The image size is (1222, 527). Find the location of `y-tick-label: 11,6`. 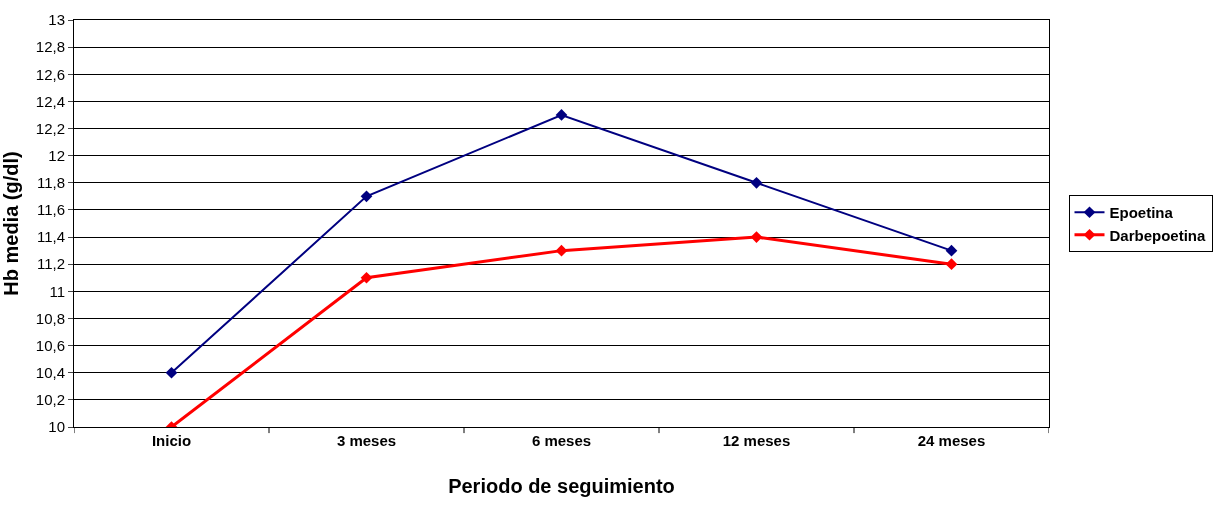

y-tick-label: 11,6 is located at coordinates (50, 210).